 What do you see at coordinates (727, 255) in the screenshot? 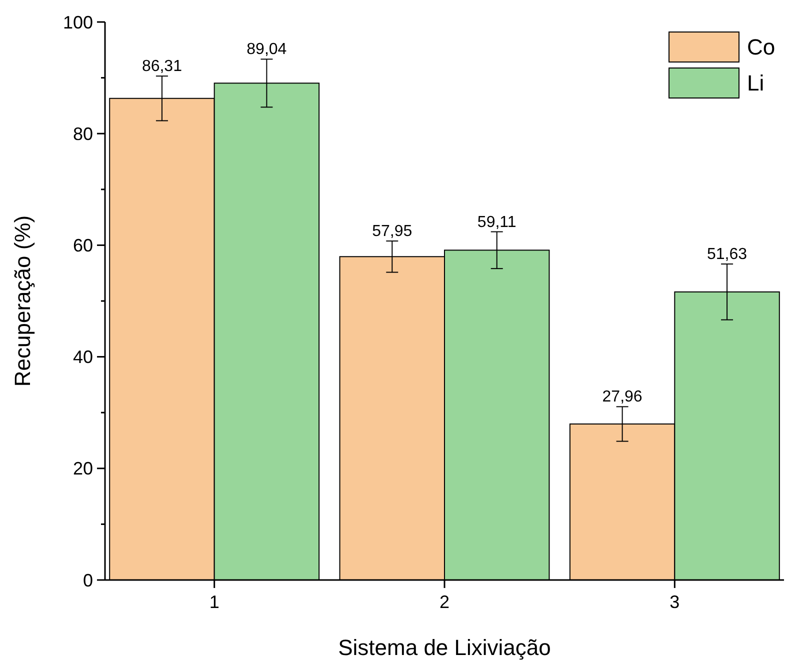
I see `data-label: 51,63` at bounding box center [727, 255].